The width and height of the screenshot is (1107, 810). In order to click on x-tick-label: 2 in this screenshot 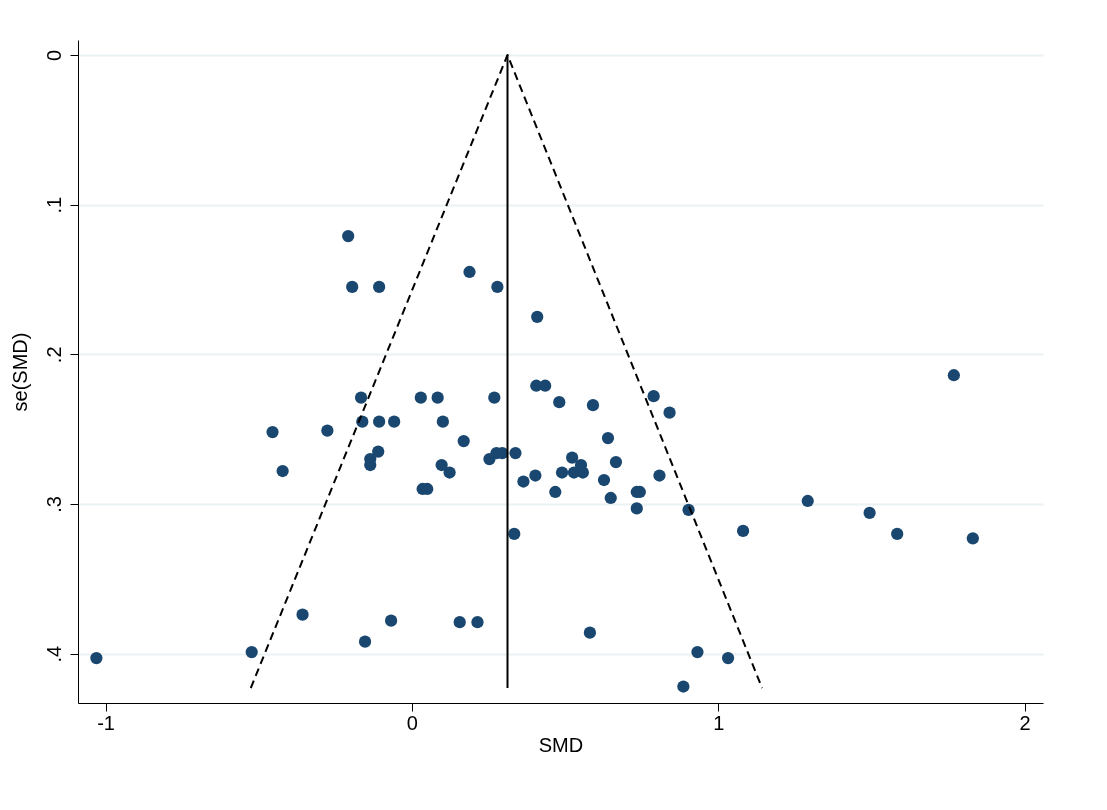, I will do `click(1025, 722)`.